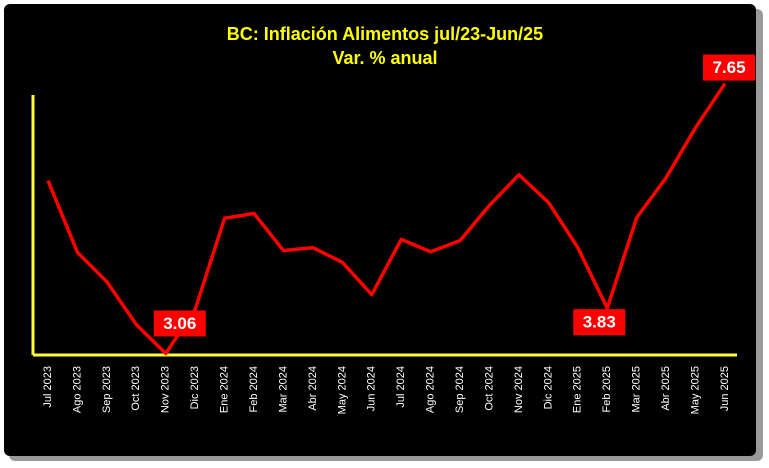  I want to click on x-tick-label: May 2025, so click(695, 390).